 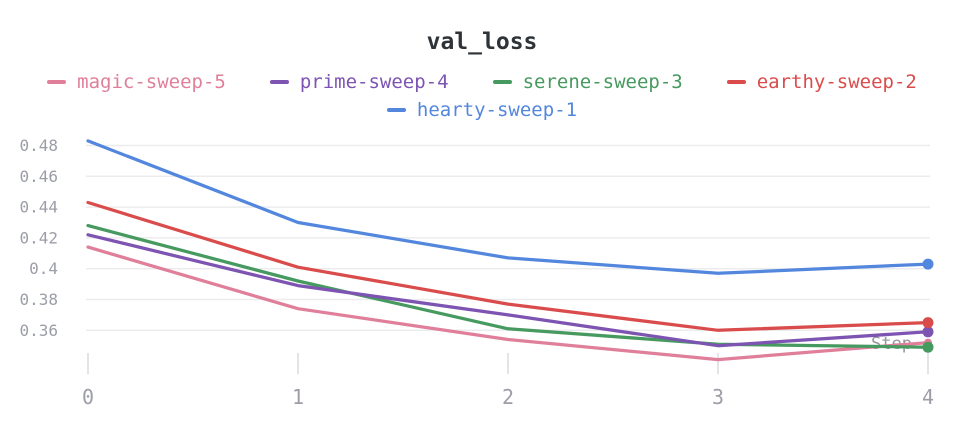 What do you see at coordinates (718, 397) in the screenshot?
I see `x-tick-label: 3` at bounding box center [718, 397].